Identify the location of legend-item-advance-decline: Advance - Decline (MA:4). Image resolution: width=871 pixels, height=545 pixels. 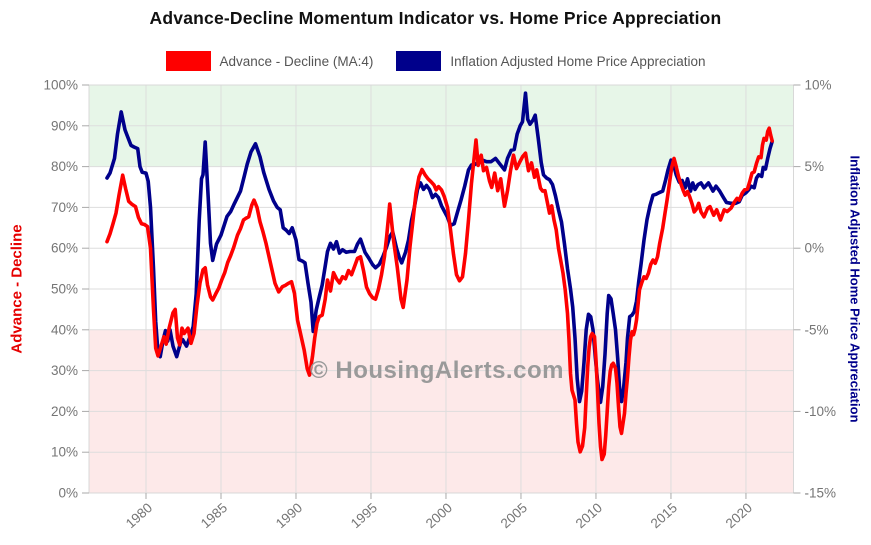
(269, 61).